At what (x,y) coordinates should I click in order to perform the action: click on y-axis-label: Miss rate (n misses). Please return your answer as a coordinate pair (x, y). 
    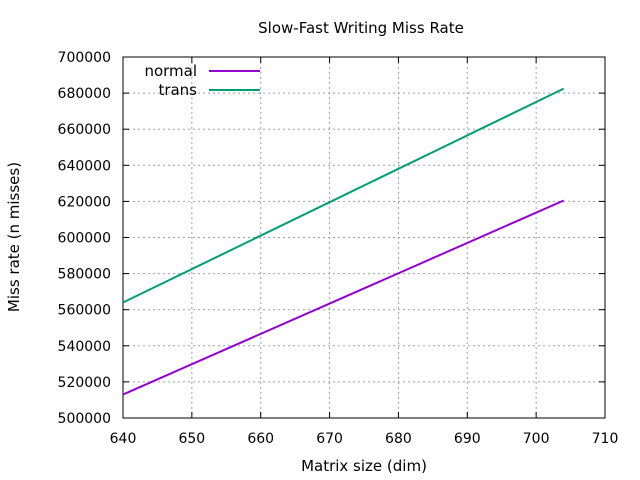
    Looking at the image, I should click on (14, 237).